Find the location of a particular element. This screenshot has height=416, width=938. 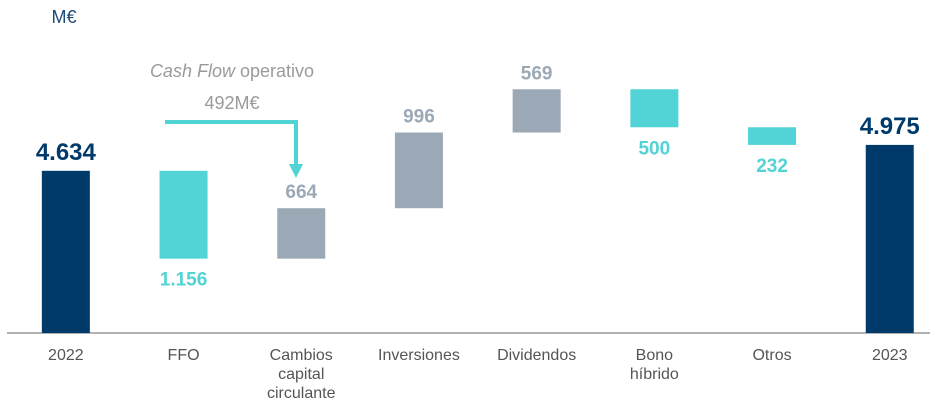

value-label: 569 is located at coordinates (537, 73).